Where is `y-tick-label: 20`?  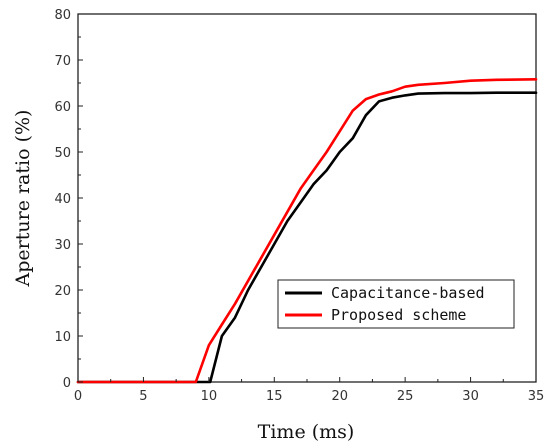 y-tick-label: 20 is located at coordinates (62, 291).